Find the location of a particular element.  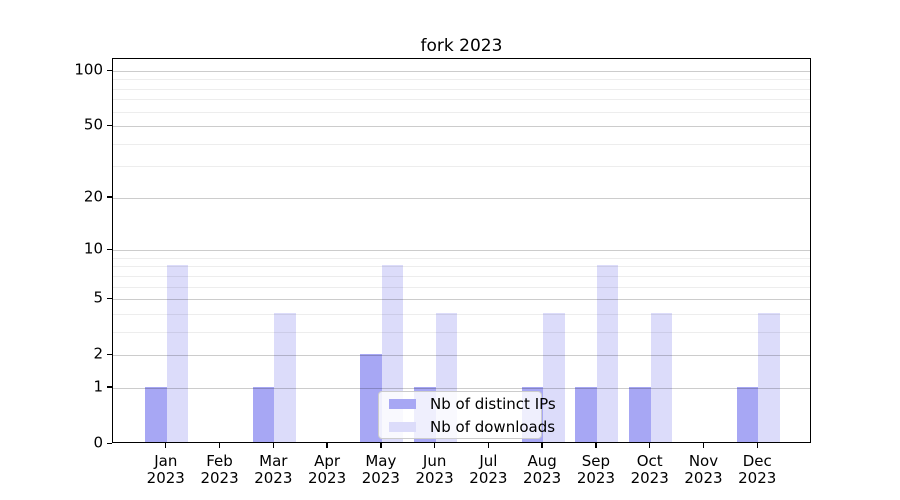

x-tick-month: Oct is located at coordinates (649, 461).